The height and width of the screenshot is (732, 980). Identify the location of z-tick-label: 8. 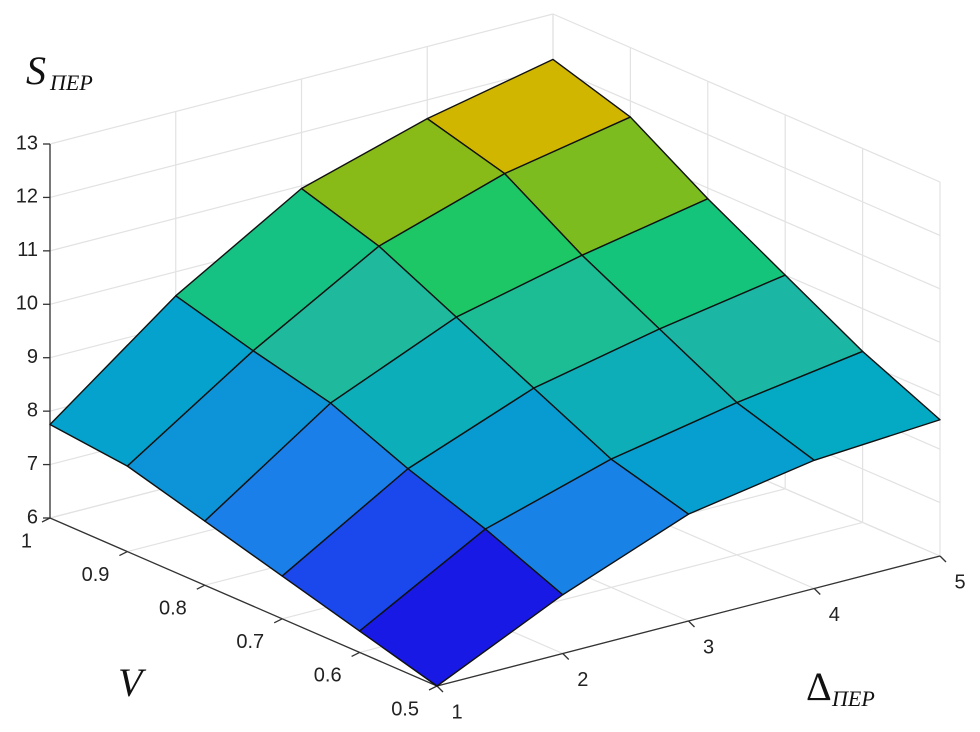
(32, 410).